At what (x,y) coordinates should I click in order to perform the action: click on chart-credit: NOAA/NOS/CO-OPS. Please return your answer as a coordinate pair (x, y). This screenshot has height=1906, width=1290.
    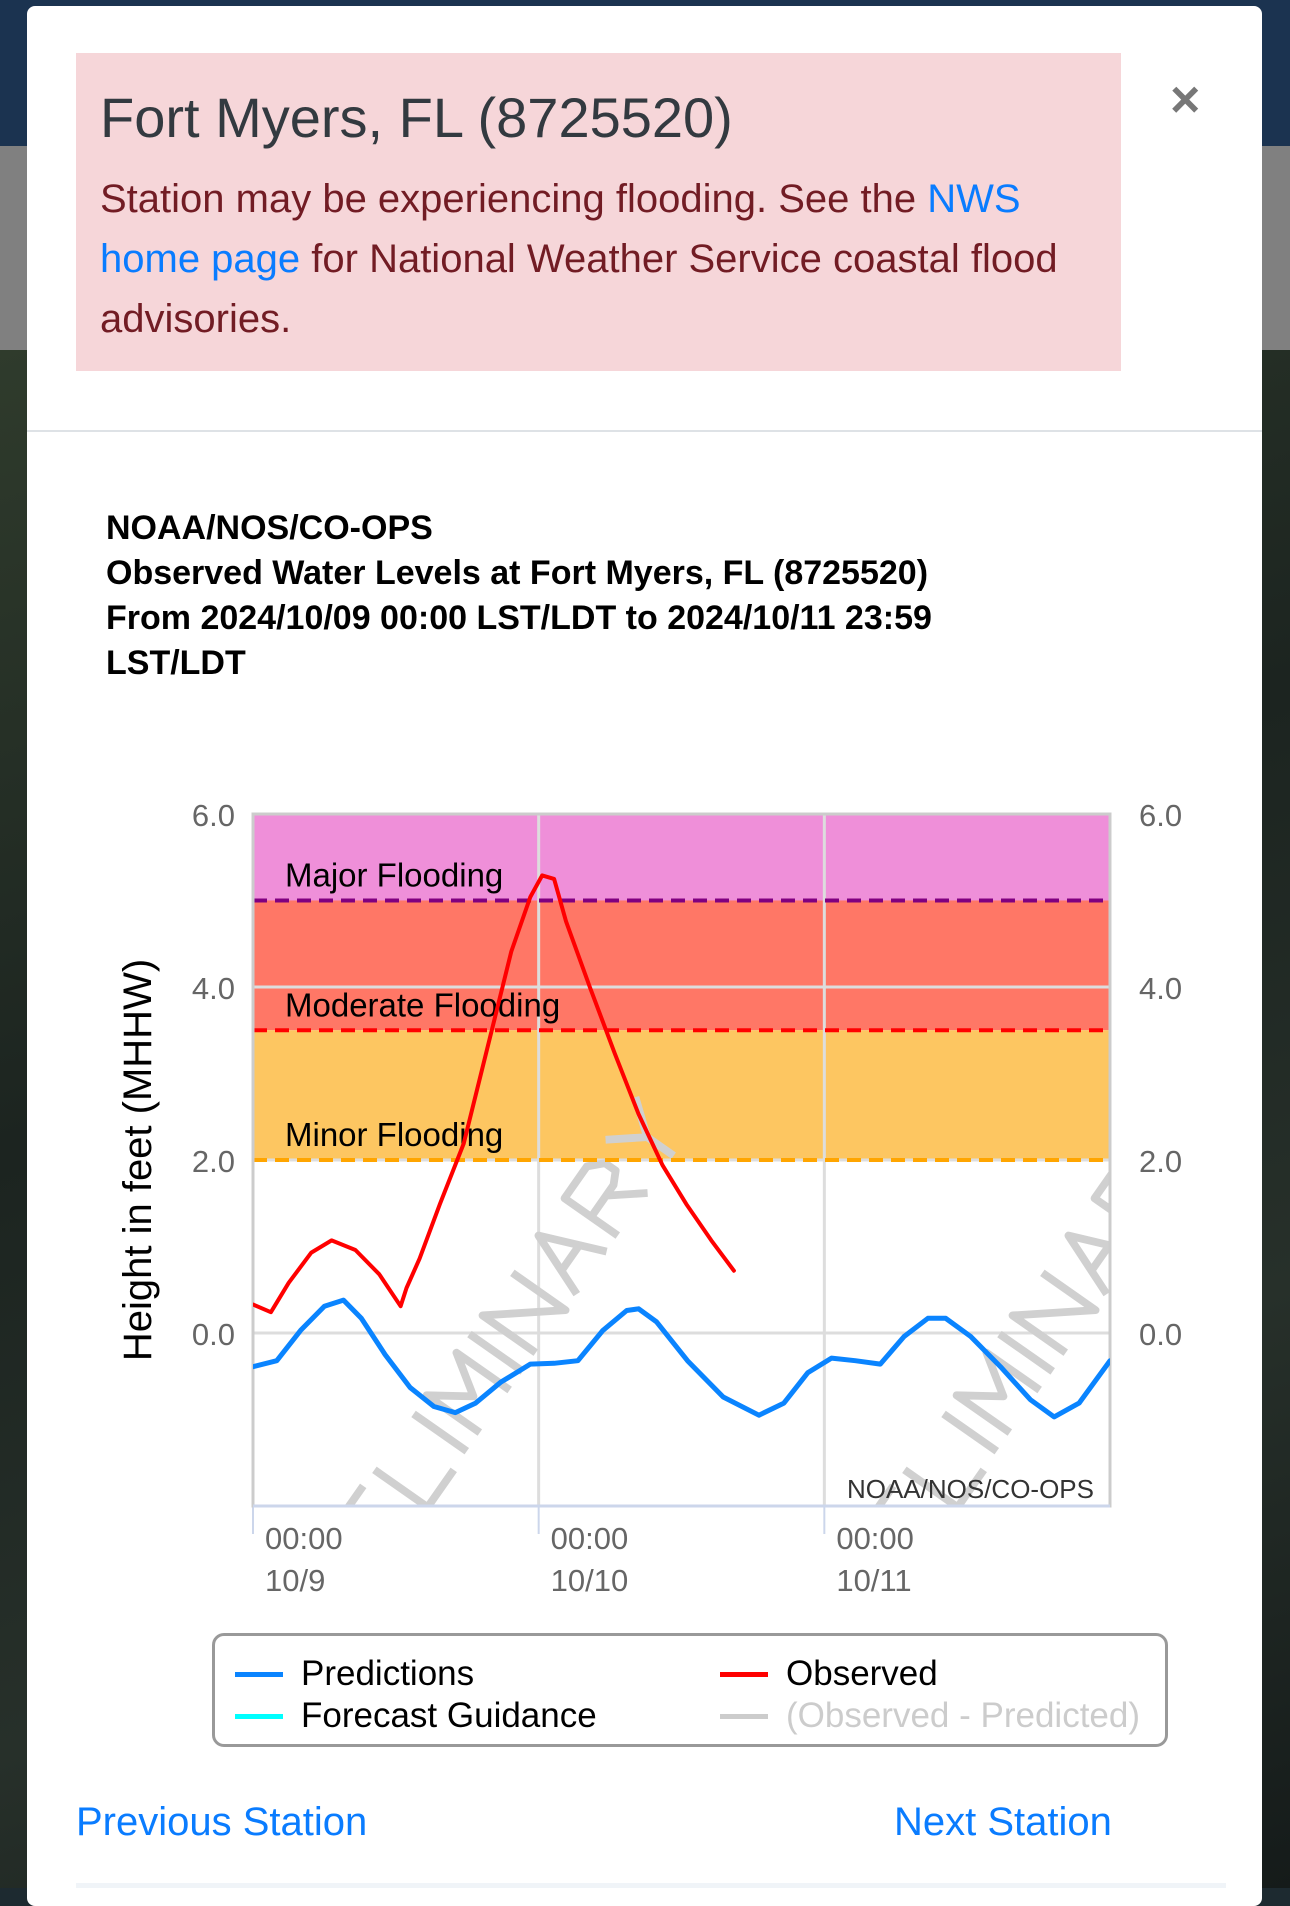
    Looking at the image, I should click on (970, 1489).